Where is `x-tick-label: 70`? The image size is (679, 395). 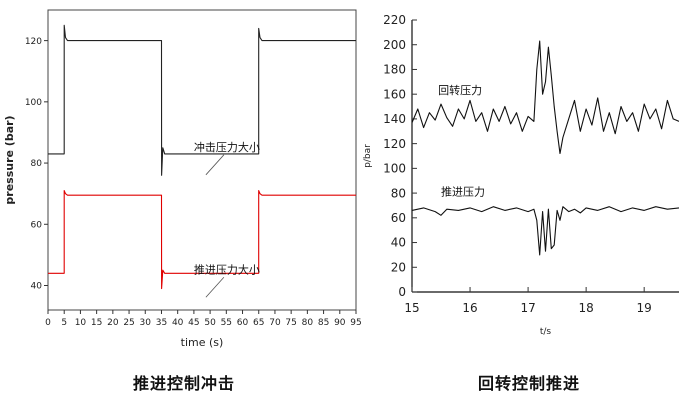
x-tick-label: 70 is located at coordinates (275, 323).